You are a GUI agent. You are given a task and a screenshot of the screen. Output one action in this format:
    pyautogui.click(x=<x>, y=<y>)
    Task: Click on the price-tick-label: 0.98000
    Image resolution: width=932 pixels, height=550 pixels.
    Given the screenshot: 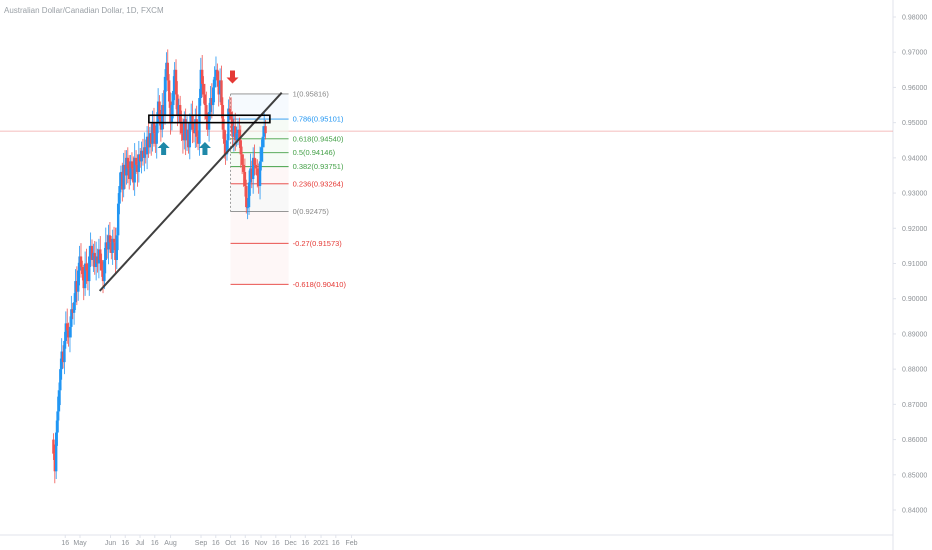 What is the action you would take?
    pyautogui.click(x=914, y=18)
    